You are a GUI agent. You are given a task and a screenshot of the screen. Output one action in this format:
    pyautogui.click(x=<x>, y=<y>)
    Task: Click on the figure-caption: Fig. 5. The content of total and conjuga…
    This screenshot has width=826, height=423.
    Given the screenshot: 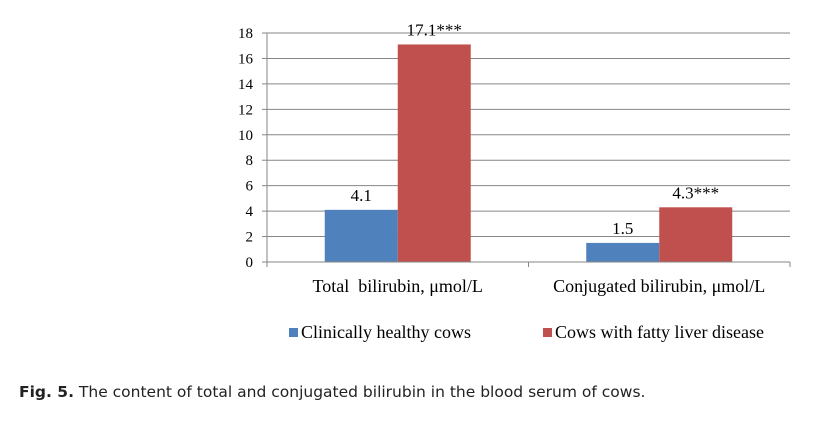 What is the action you would take?
    pyautogui.click(x=332, y=392)
    